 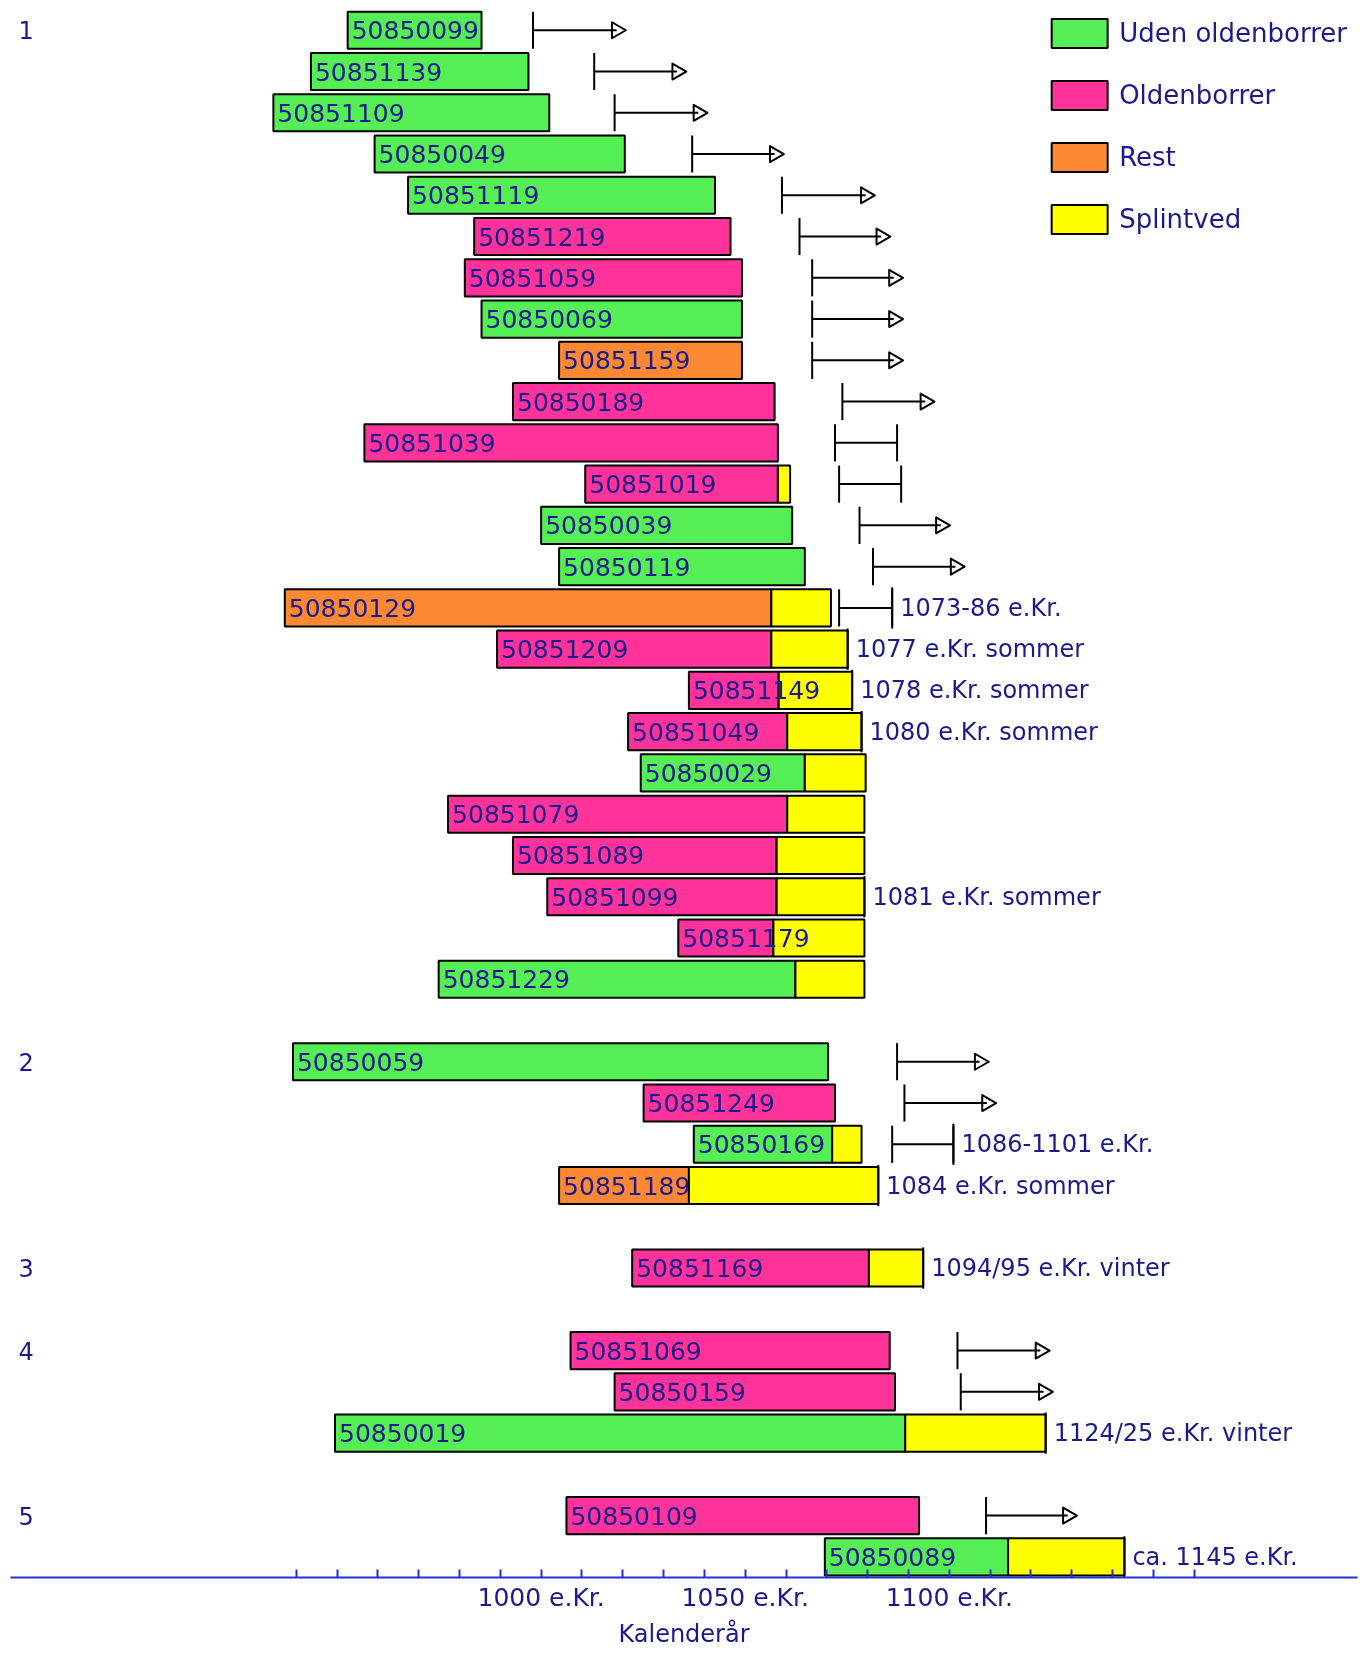 I want to click on legend-label: Uden oldenborrer, so click(x=1233, y=33).